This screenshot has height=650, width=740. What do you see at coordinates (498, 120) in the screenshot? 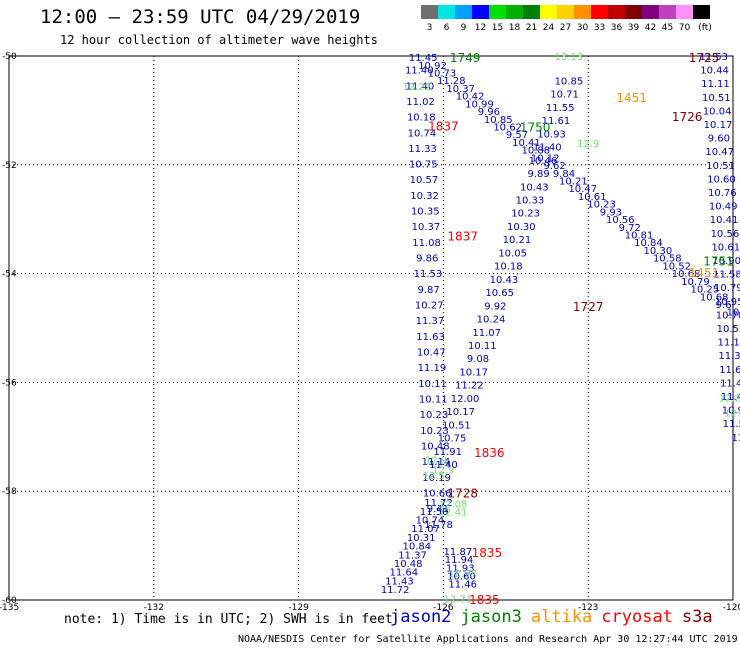
I see `swh-value: 10.85` at bounding box center [498, 120].